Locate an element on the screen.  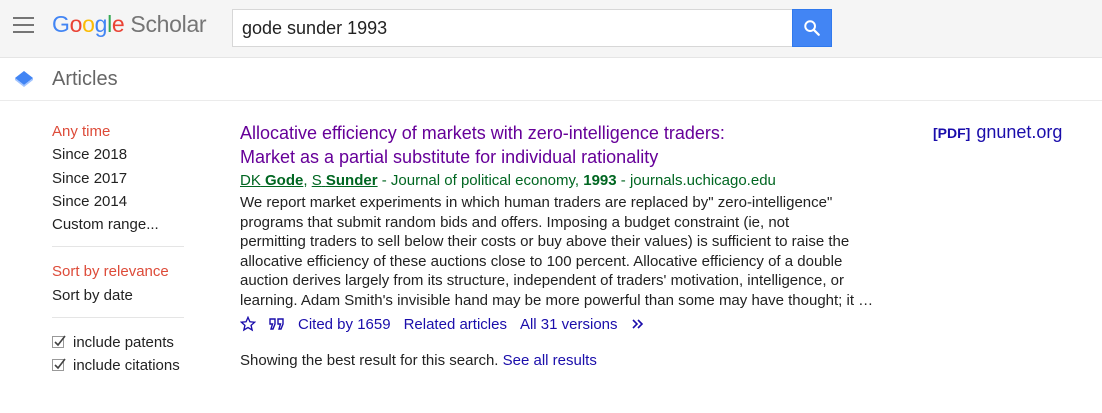
cited-by-link: Cited by 1659 is located at coordinates (344, 324).